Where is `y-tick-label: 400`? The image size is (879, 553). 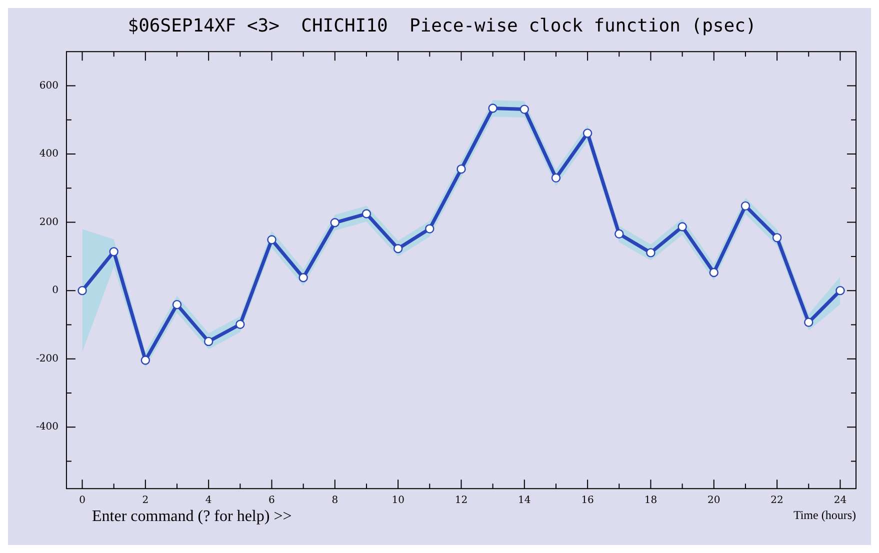
y-tick-label: 400 is located at coordinates (48, 154).